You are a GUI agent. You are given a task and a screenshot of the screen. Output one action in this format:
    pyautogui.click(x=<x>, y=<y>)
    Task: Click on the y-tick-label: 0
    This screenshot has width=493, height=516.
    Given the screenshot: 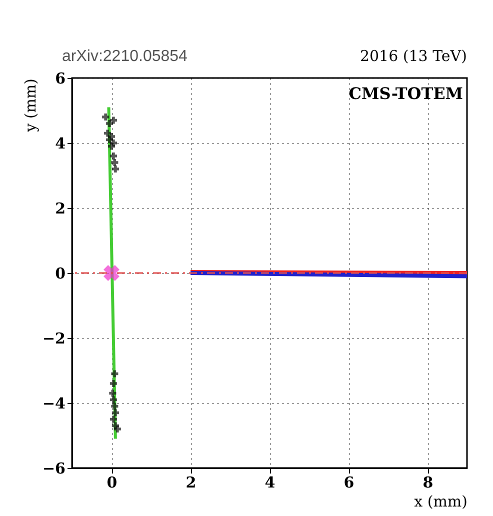 What is the action you would take?
    pyautogui.click(x=60, y=273)
    